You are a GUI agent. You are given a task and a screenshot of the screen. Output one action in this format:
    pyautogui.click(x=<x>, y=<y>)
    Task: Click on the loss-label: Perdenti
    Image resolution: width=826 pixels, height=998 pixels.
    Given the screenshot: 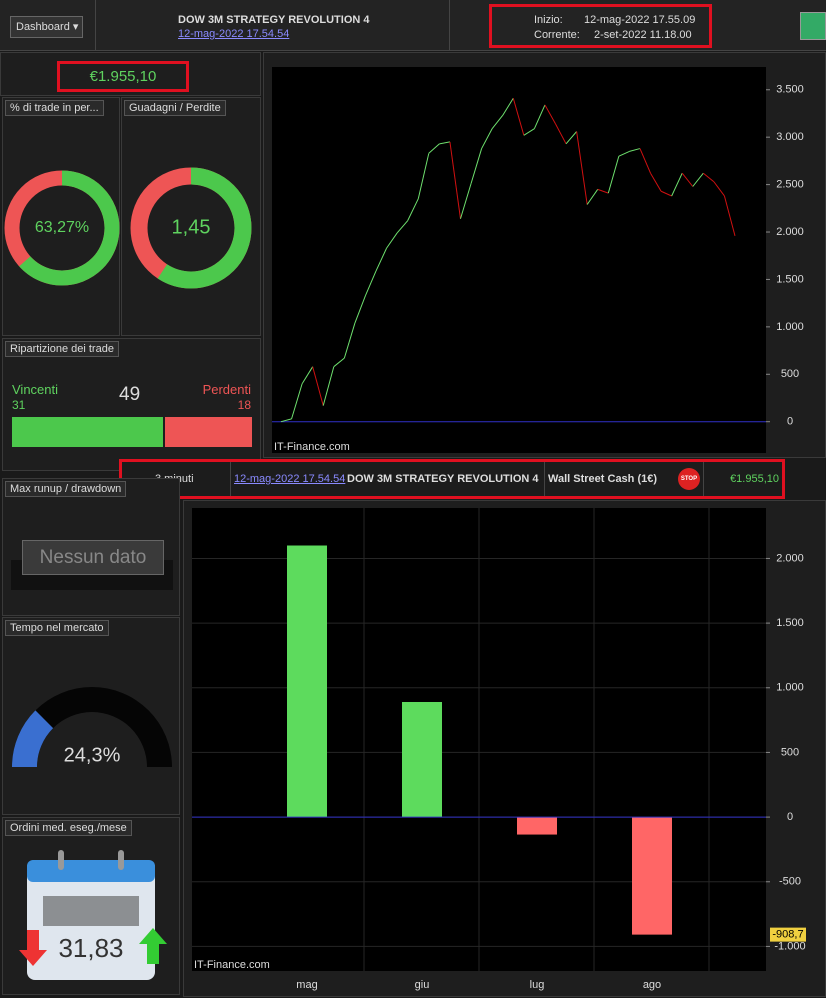 What is the action you would take?
    pyautogui.click(x=226, y=389)
    